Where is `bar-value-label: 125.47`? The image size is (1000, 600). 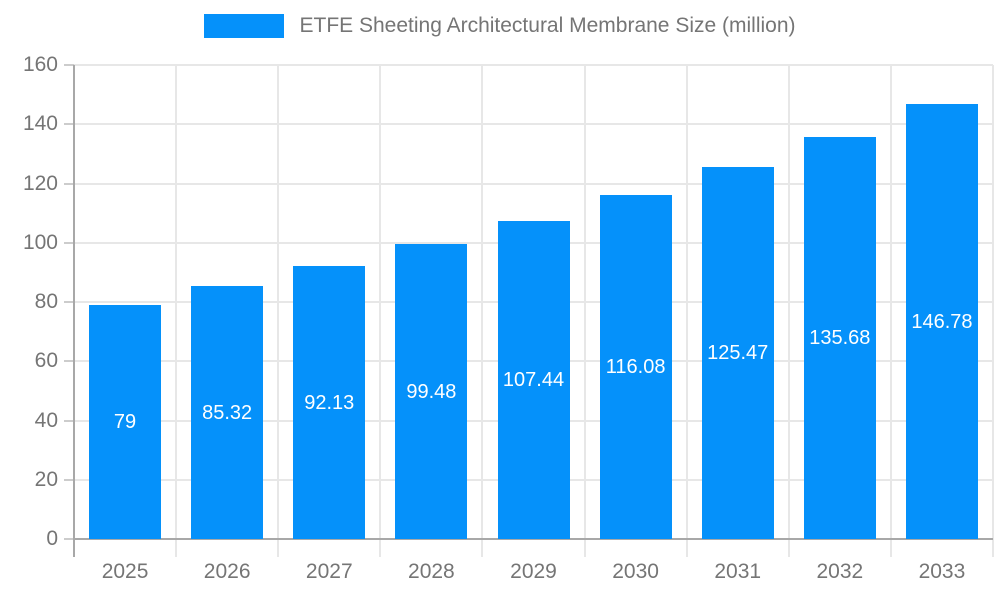 bar-value-label: 125.47 is located at coordinates (738, 353).